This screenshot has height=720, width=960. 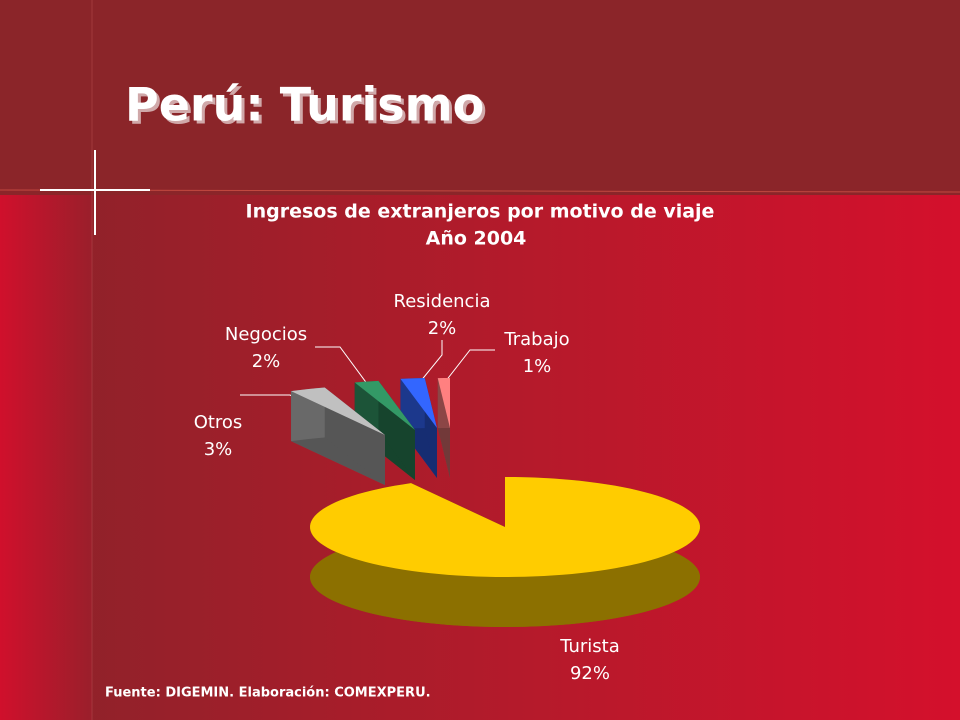 What do you see at coordinates (590, 673) in the screenshot?
I see `slice-value-label: 92%` at bounding box center [590, 673].